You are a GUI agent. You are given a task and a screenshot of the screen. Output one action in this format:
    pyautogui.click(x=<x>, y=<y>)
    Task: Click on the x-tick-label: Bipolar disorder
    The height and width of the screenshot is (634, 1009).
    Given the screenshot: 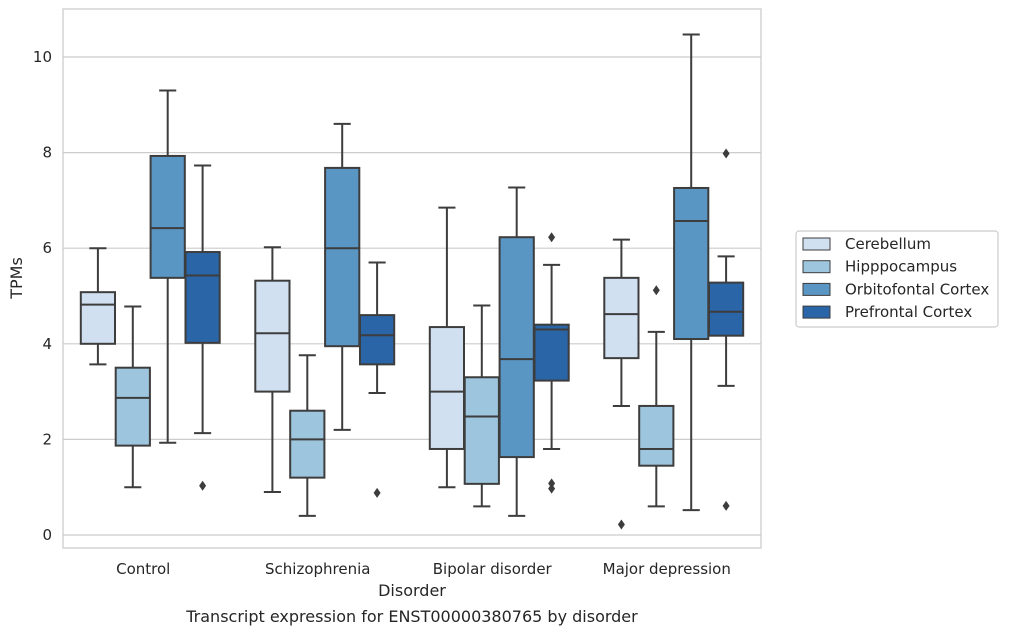 What is the action you would take?
    pyautogui.click(x=493, y=569)
    